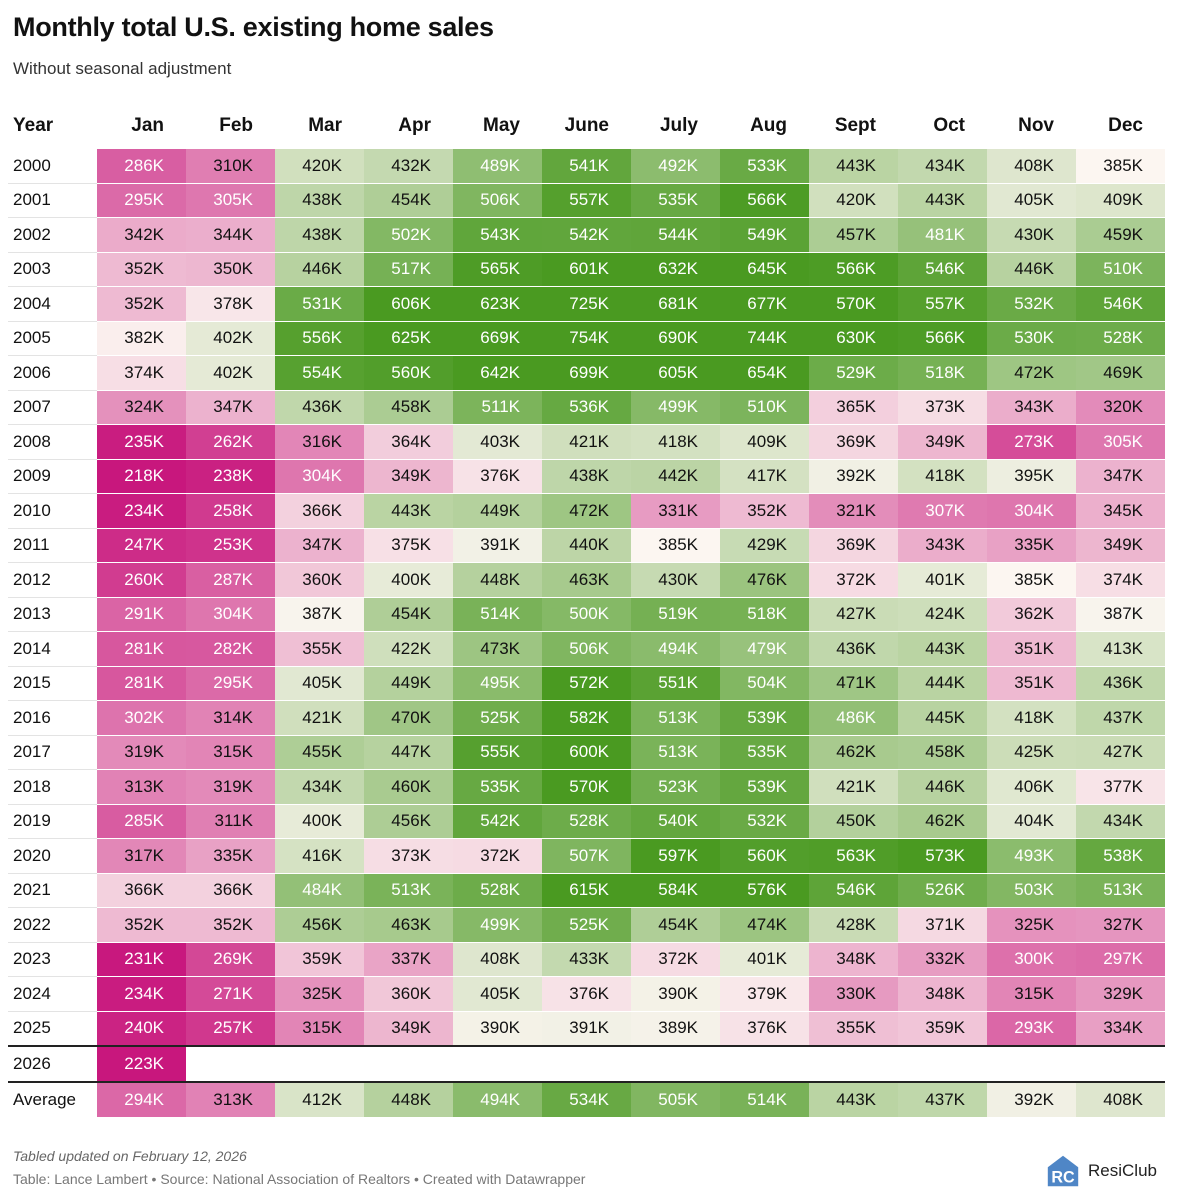  Describe the element at coordinates (497, 200) in the screenshot. I see `heatmap-cell: 506K` at that location.